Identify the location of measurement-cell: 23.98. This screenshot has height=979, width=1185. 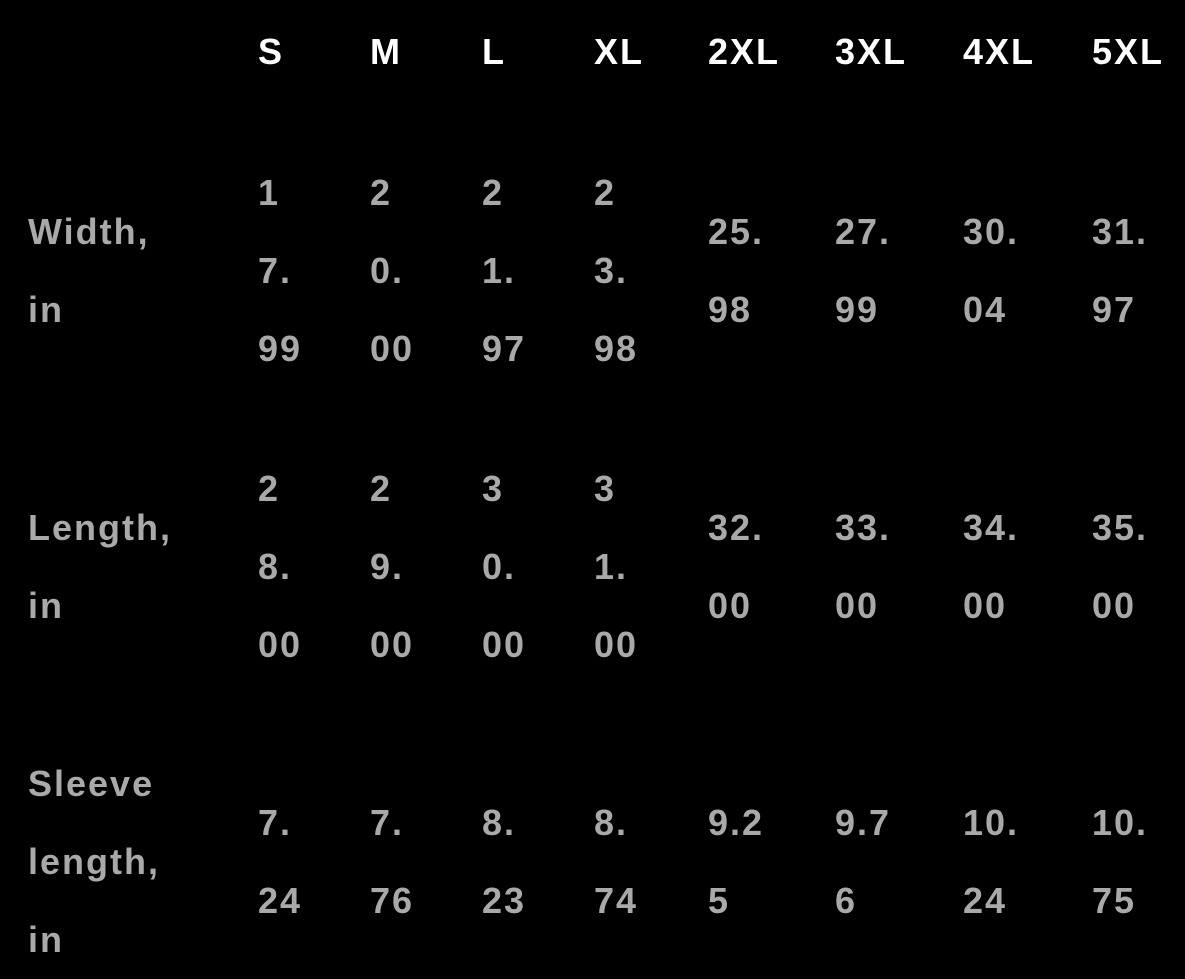
(619, 271).